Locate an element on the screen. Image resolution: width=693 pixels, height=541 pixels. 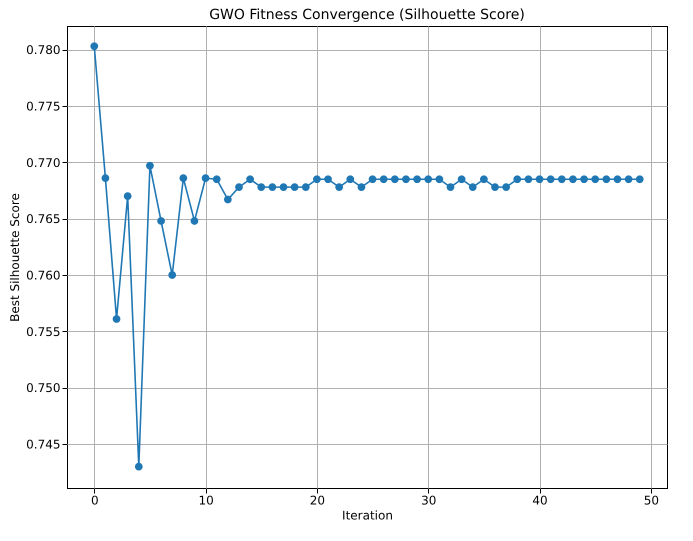
x-tick-label: 50 is located at coordinates (651, 501).